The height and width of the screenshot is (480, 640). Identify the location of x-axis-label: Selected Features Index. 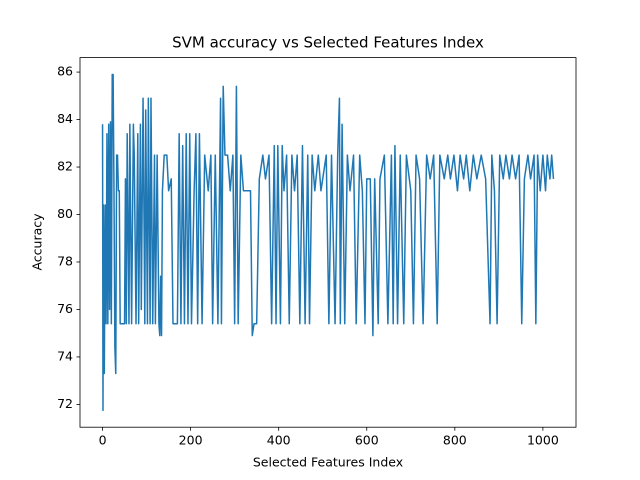
(328, 462).